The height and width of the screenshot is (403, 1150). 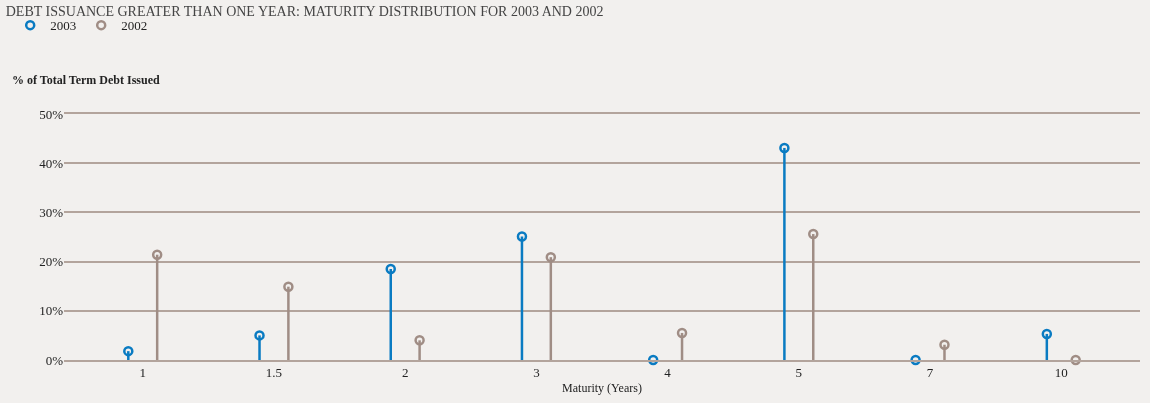 I want to click on chart-title: DEBT ISSUANCE GREATER THAN ONE YEAR: MATURITY DISTRIBUTION FOR 2003 AND 2002, so click(x=304, y=11).